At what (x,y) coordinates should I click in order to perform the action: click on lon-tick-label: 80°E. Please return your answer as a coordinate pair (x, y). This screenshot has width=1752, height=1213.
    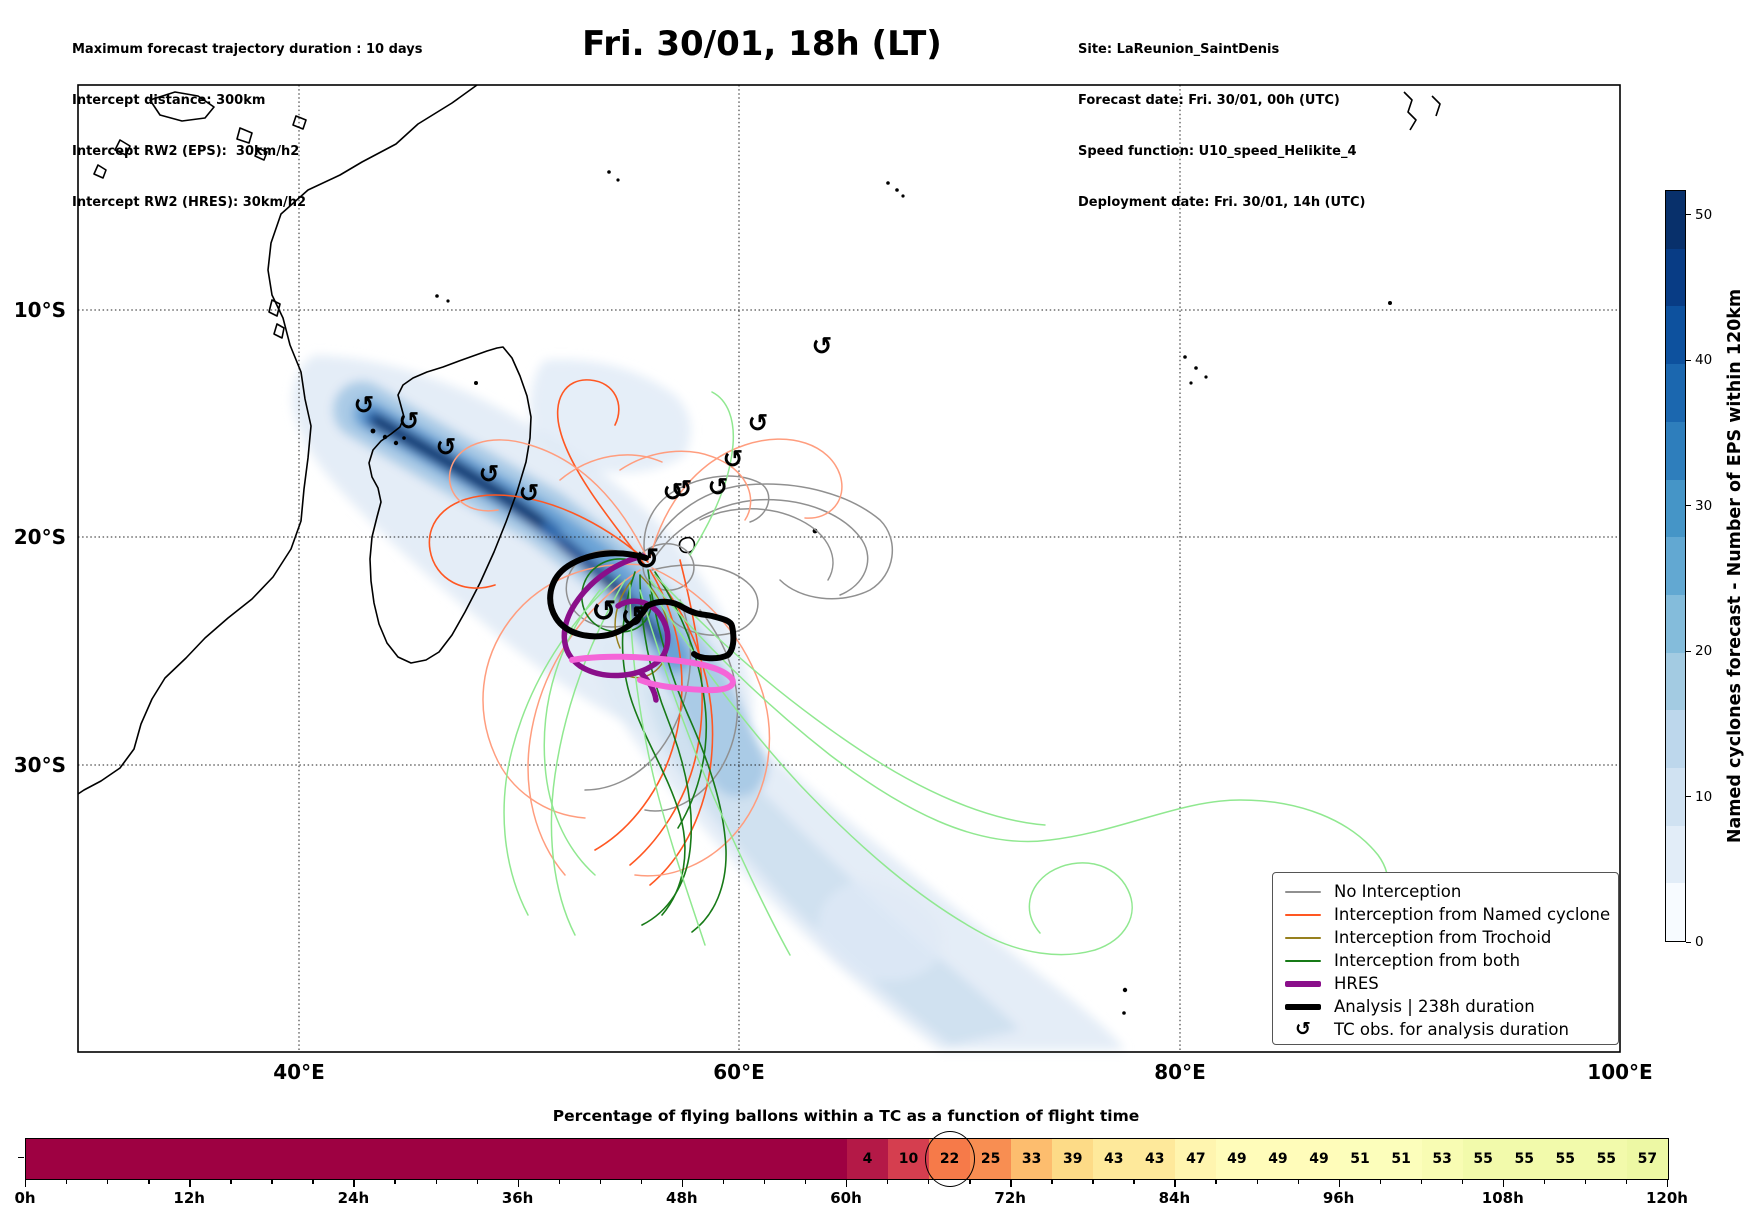
    Looking at the image, I should click on (1180, 1072).